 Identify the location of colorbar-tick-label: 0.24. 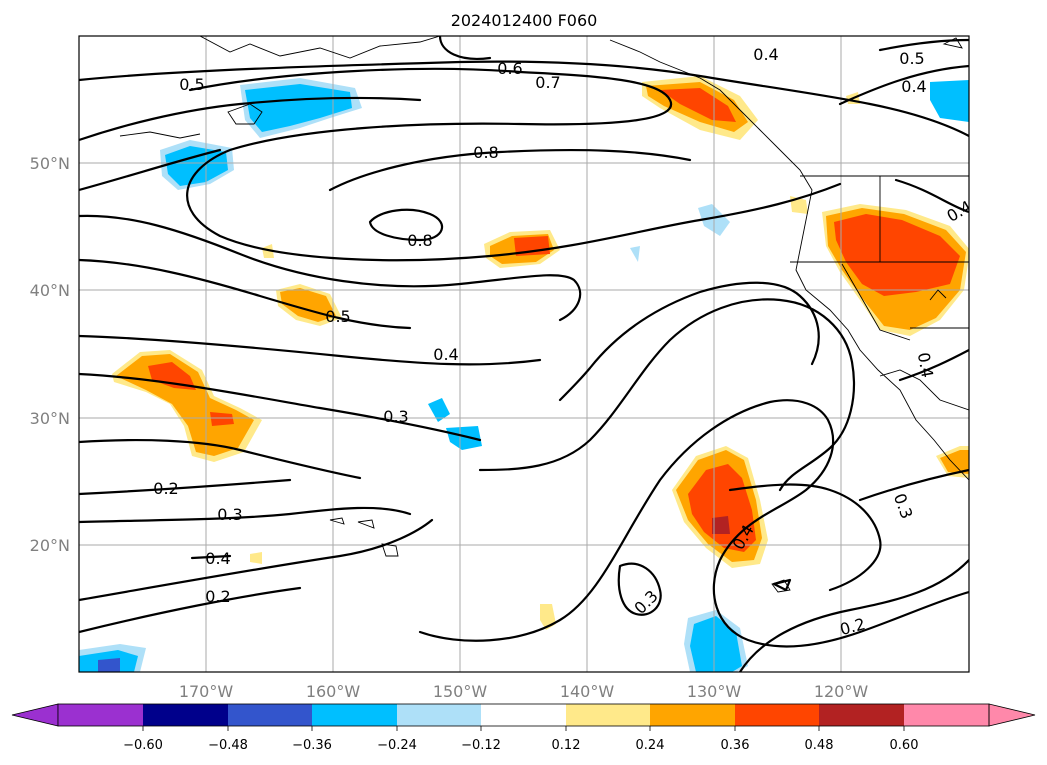
(650, 745).